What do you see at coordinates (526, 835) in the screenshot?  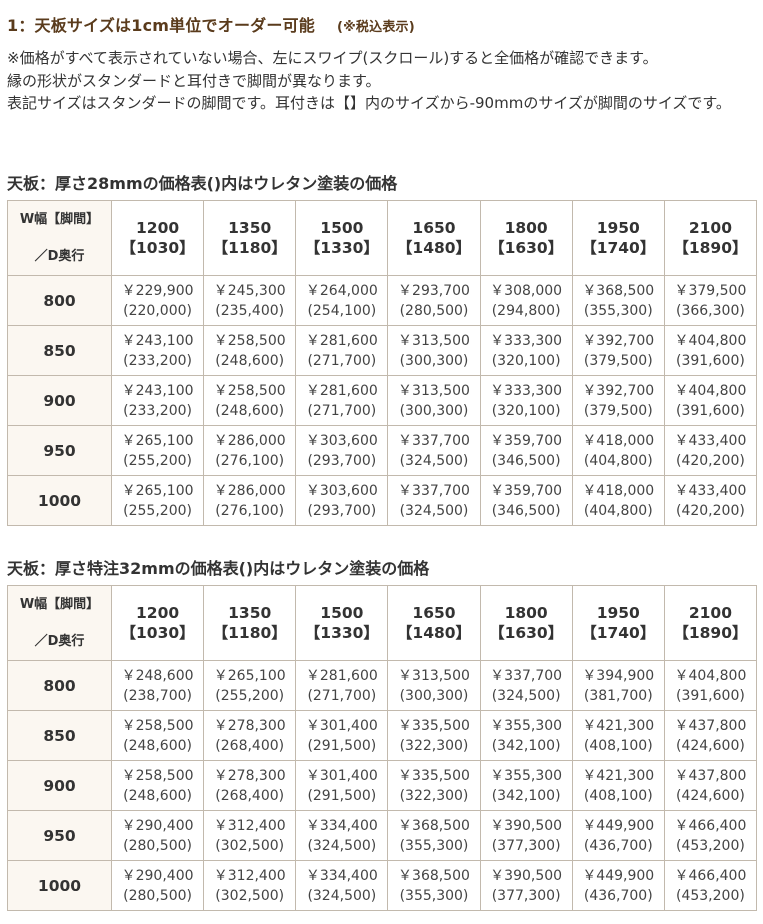 I see `price-cell: ￥390,500 (377,300)` at bounding box center [526, 835].